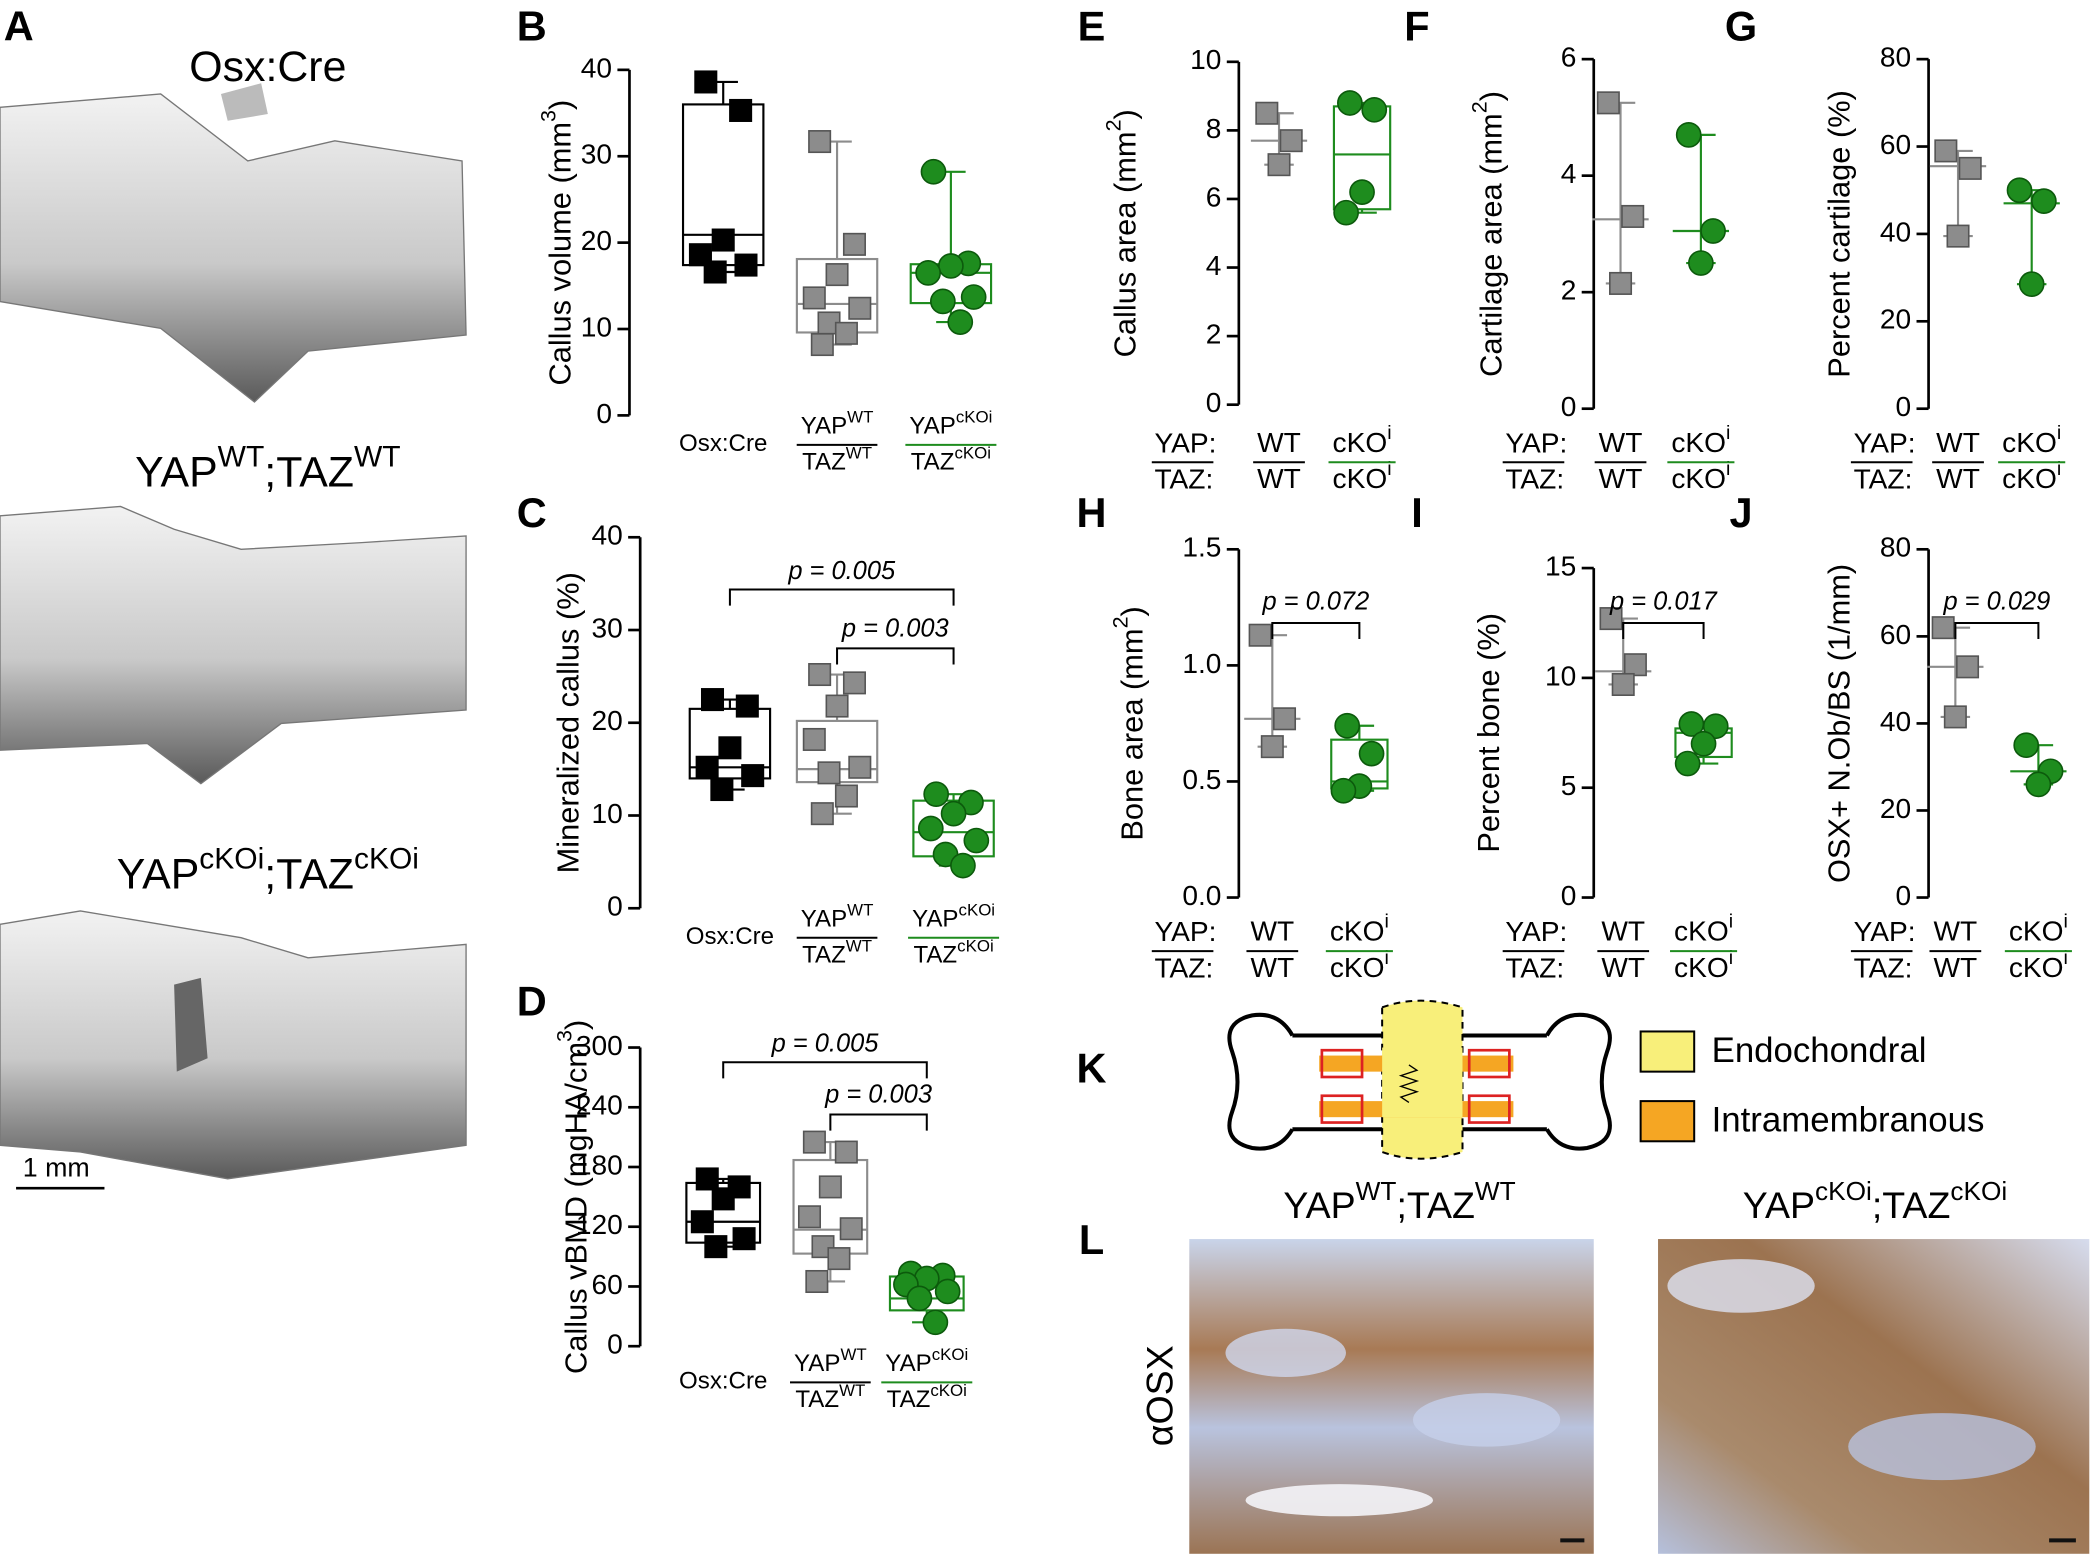 The width and height of the screenshot is (2100, 1554). I want to click on p-value: p = 0.017, so click(1663, 602).